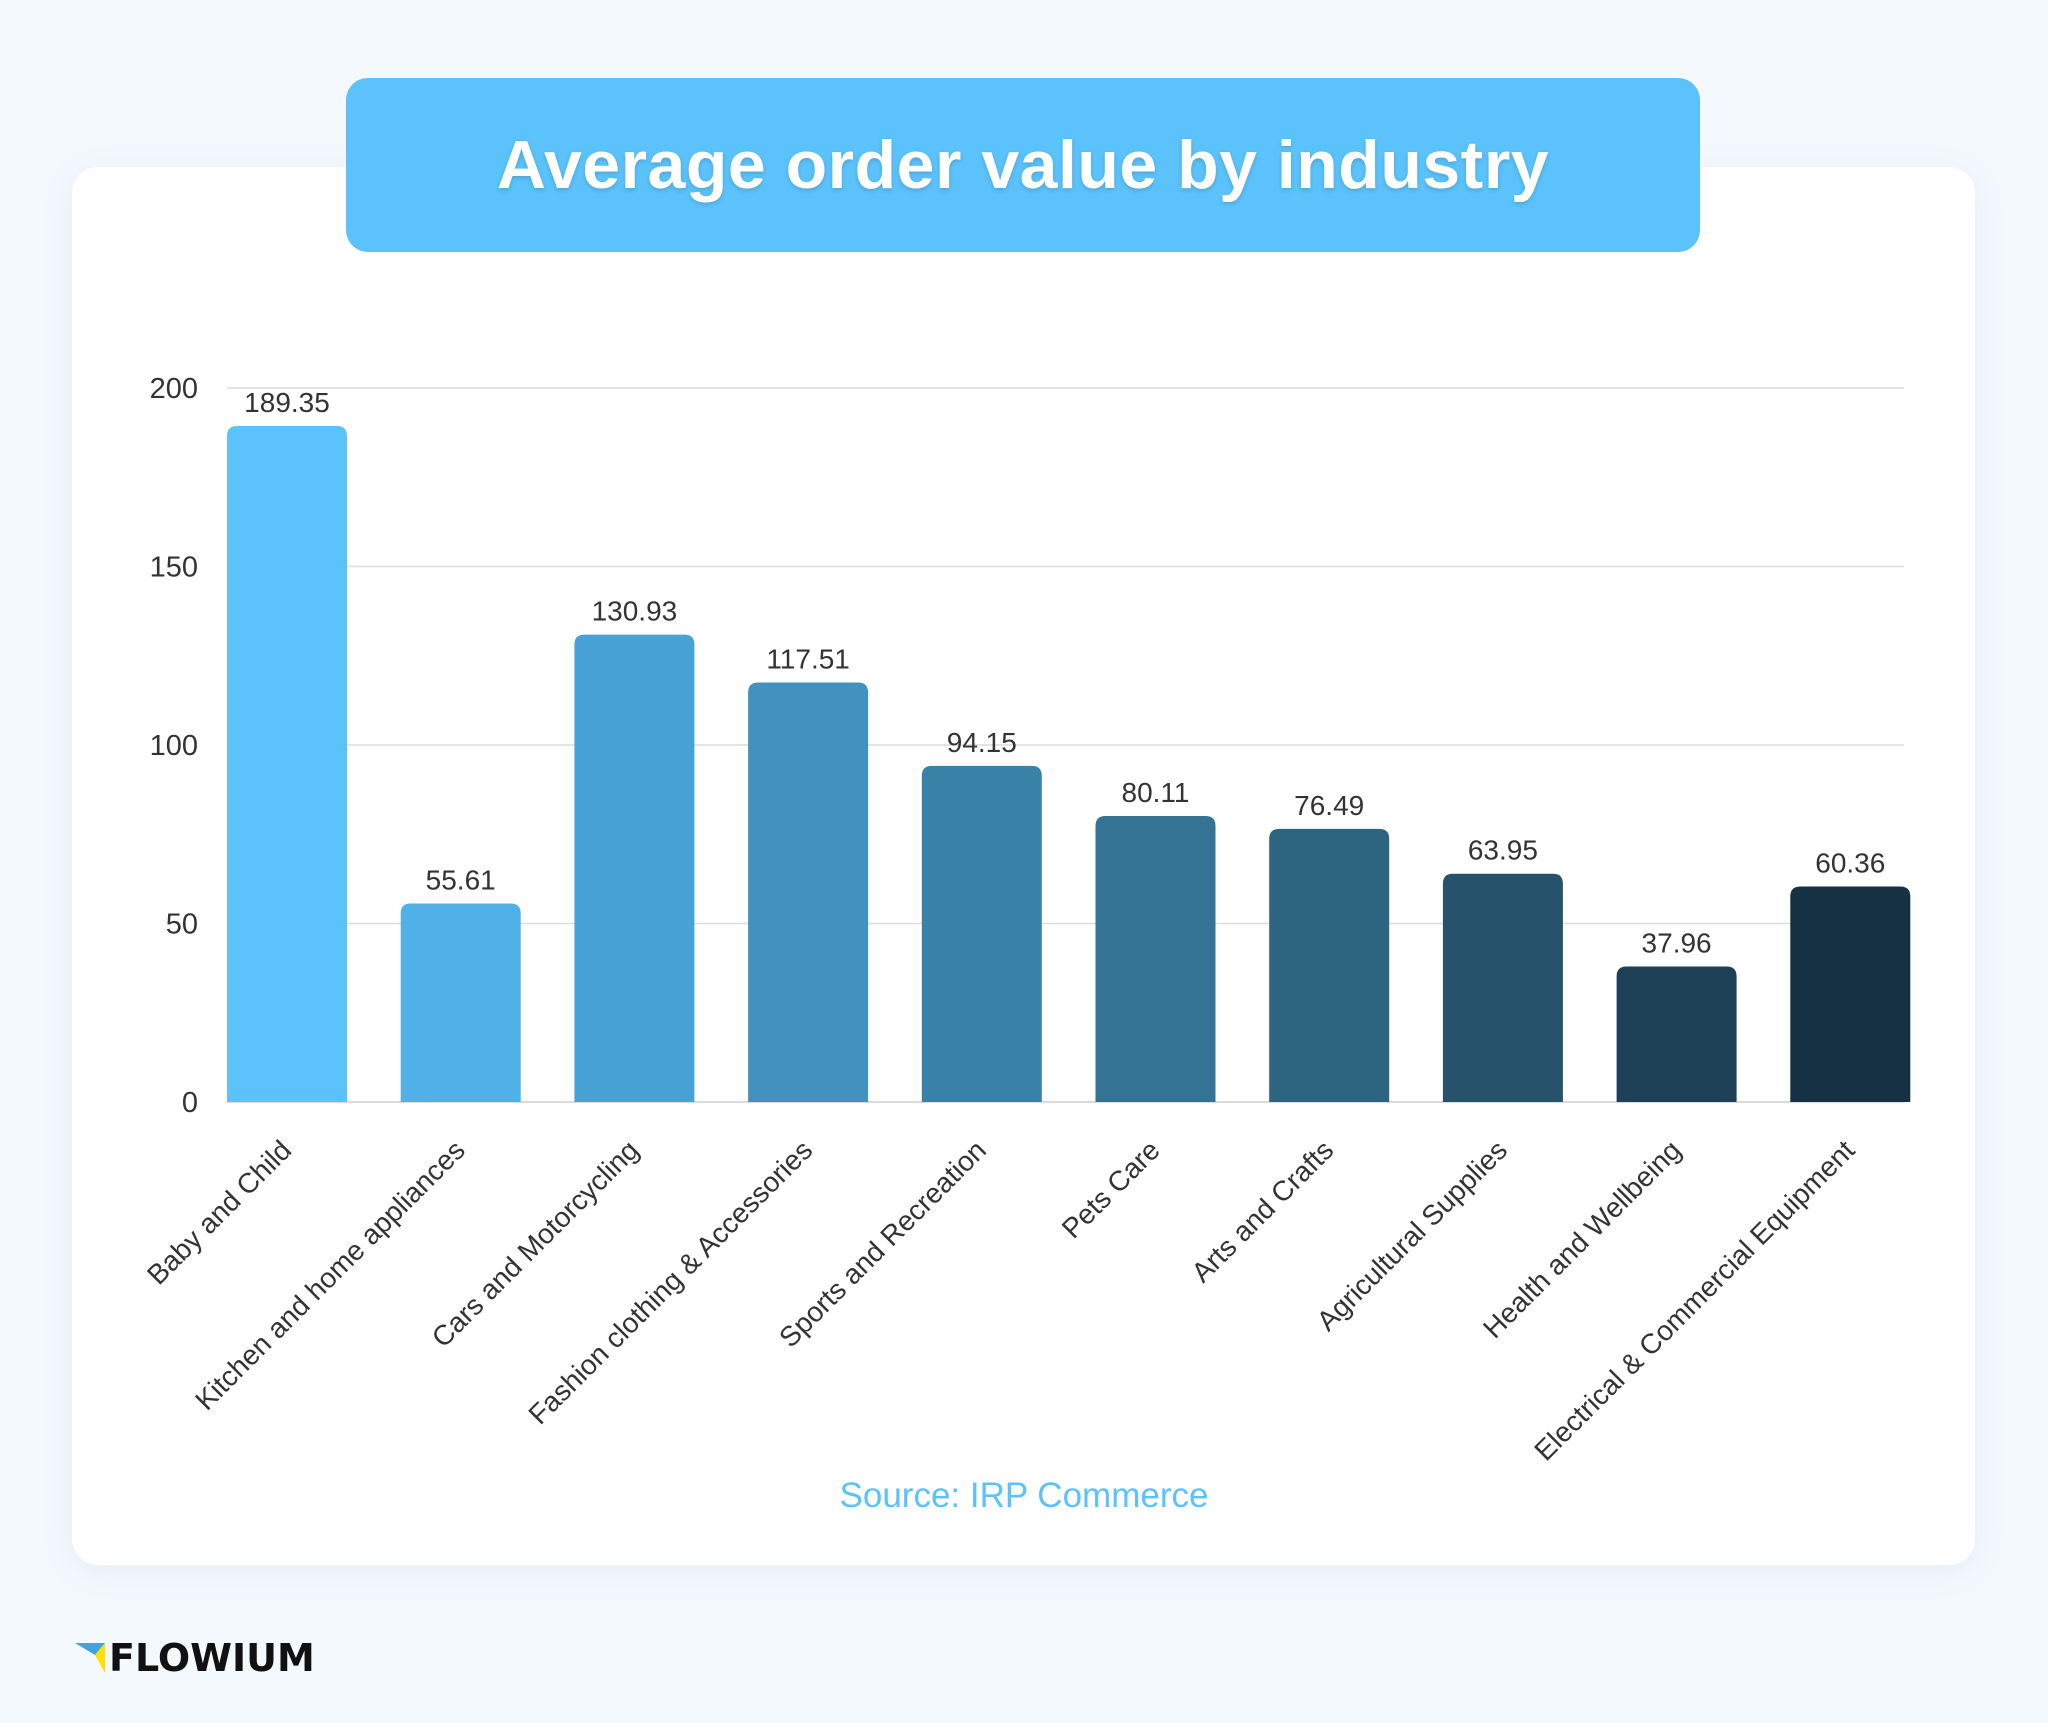 This screenshot has width=2048, height=1723. Describe the element at coordinates (212, 1658) in the screenshot. I see `logo-text: FLOWIUM` at that location.